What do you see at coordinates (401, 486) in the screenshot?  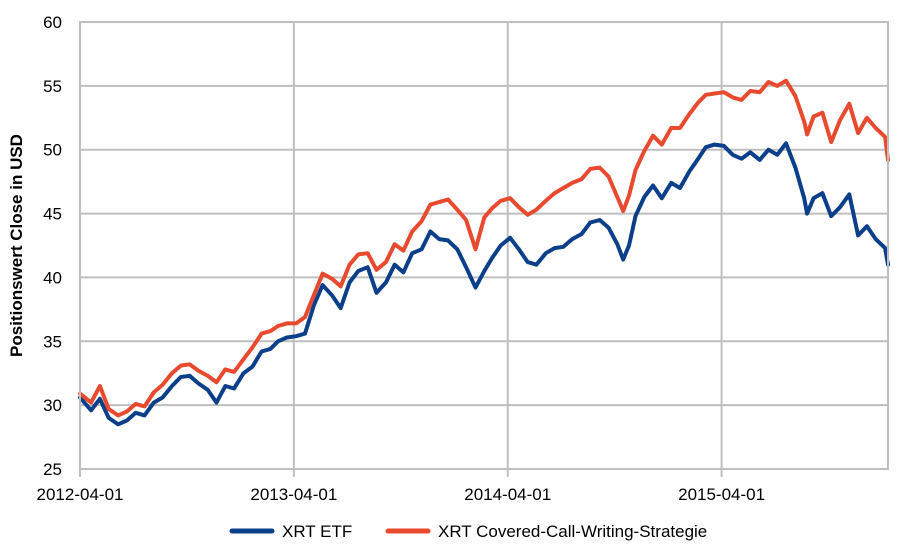 I see `x-axis-ticks: 2012-04-01 2013-04-01 2014-04-01 2015-04-01` at bounding box center [401, 486].